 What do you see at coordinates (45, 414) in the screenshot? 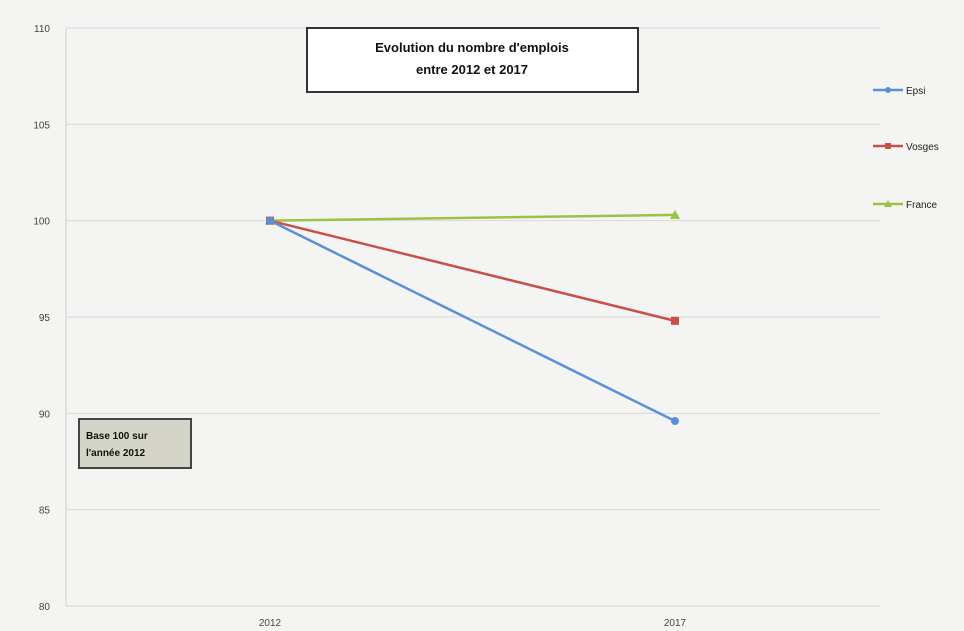
I see `y-tick-label: 90` at bounding box center [45, 414].